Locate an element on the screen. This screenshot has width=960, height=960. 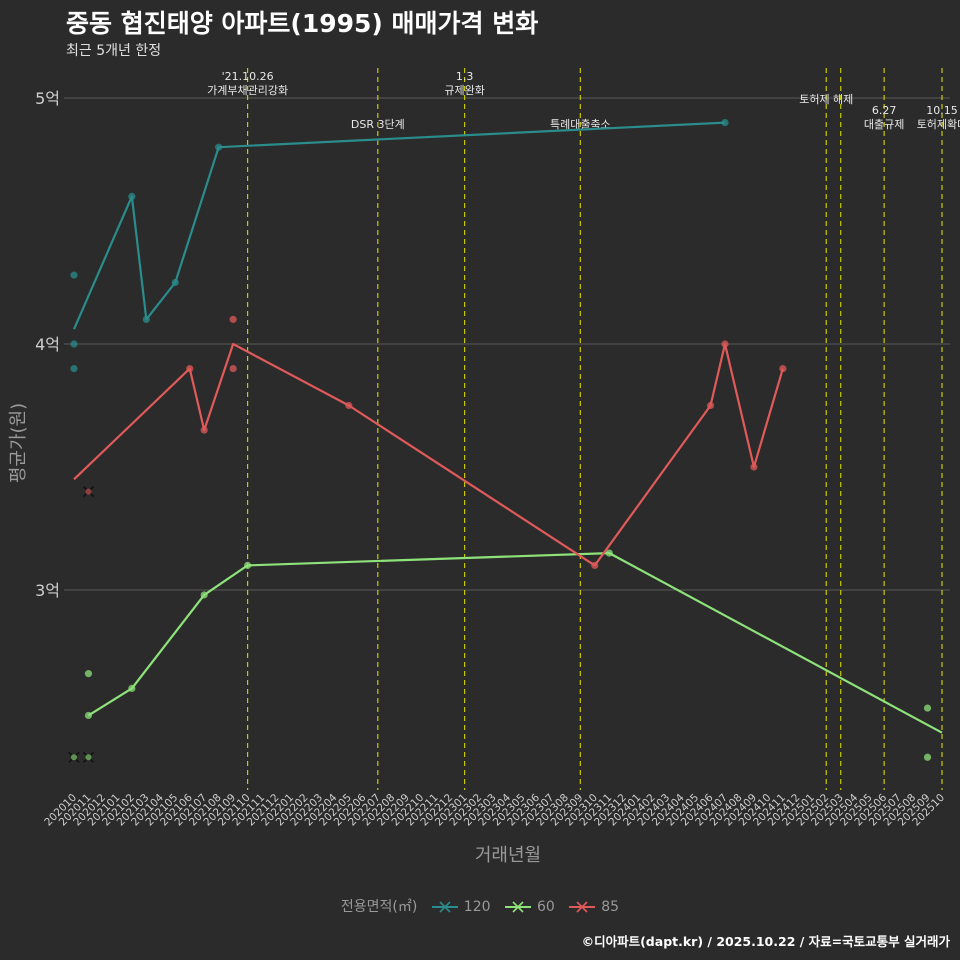
event-label-date: 6.27 is located at coordinates (884, 110).